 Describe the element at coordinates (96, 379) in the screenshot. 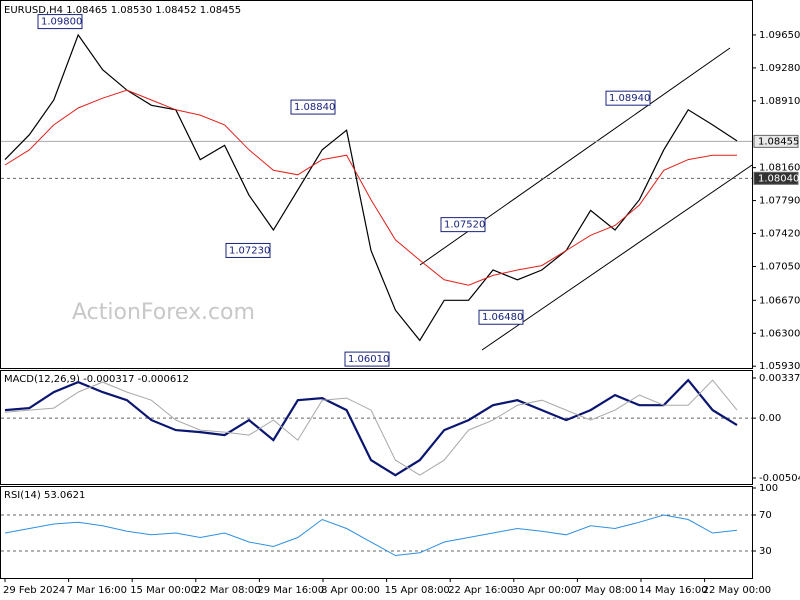

I see `macd-header: MACD(12,26,9) -0.000317 -0.000612` at that location.